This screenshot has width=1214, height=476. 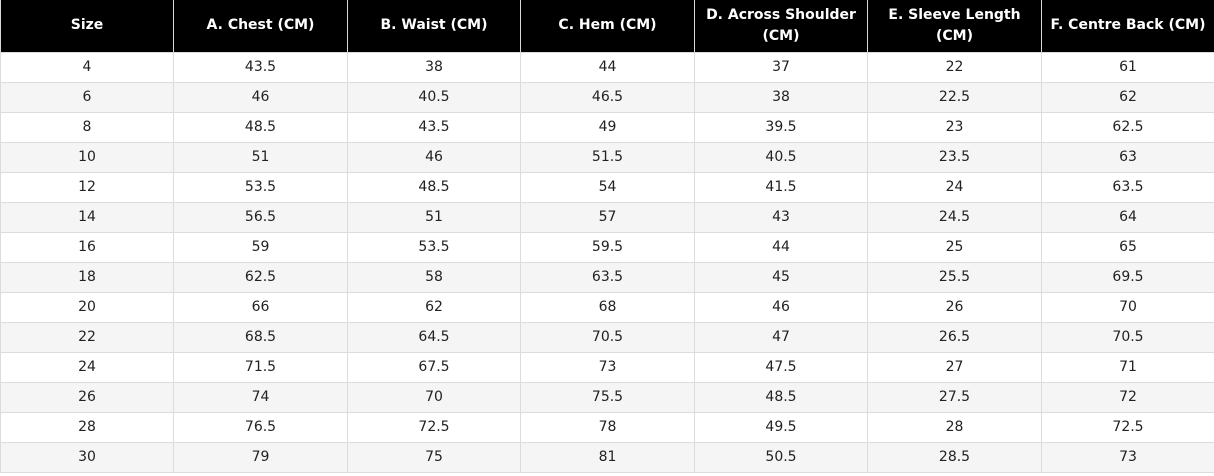 I want to click on cell-hem: 70.5, so click(x=607, y=337).